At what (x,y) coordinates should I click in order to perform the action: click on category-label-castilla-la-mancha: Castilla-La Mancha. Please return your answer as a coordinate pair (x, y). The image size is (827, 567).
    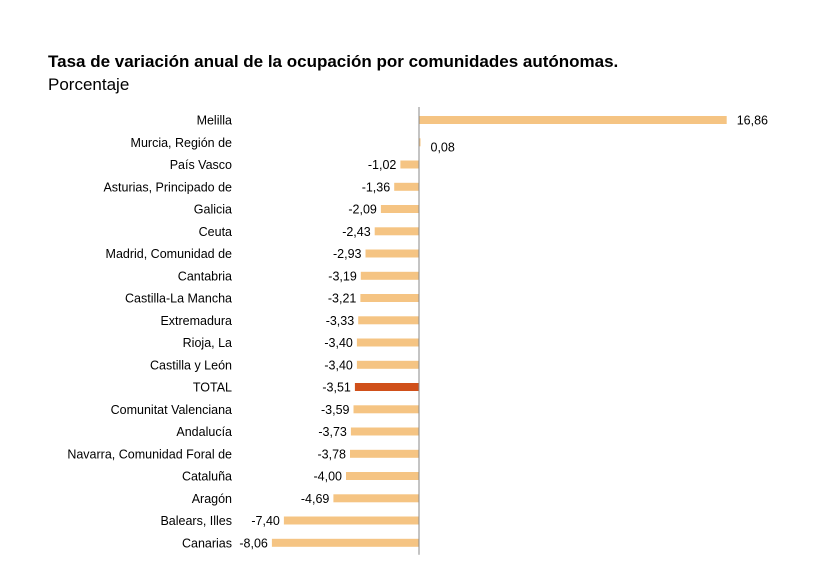
    Looking at the image, I should click on (178, 299).